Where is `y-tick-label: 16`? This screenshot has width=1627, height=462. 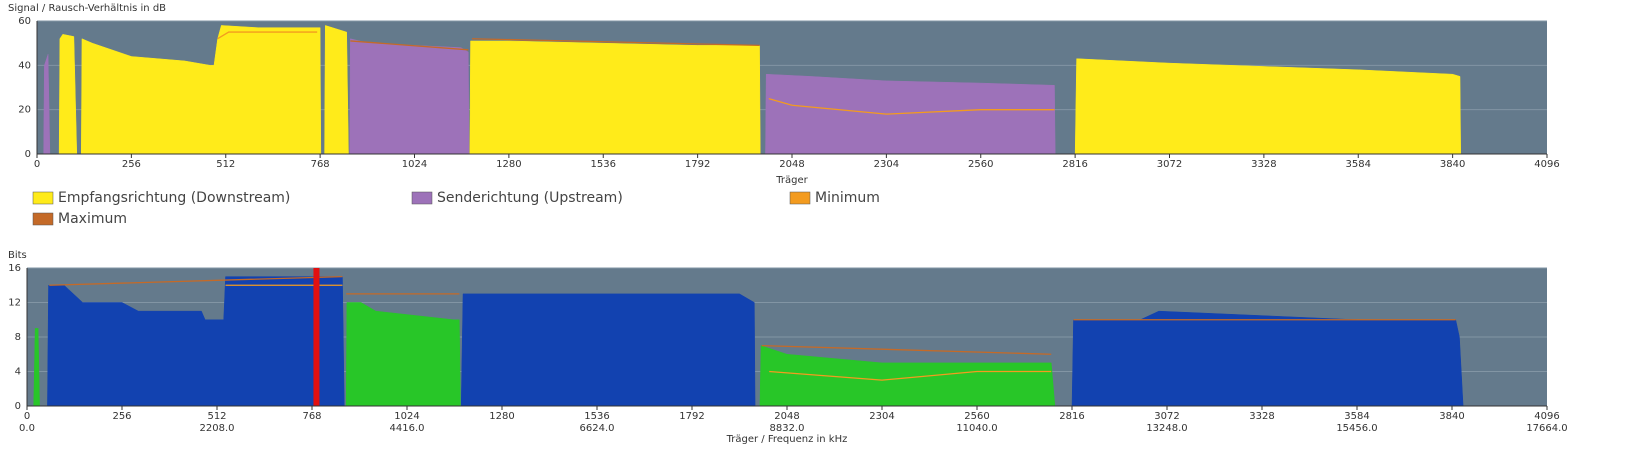 y-tick-label: 16 is located at coordinates (14, 268).